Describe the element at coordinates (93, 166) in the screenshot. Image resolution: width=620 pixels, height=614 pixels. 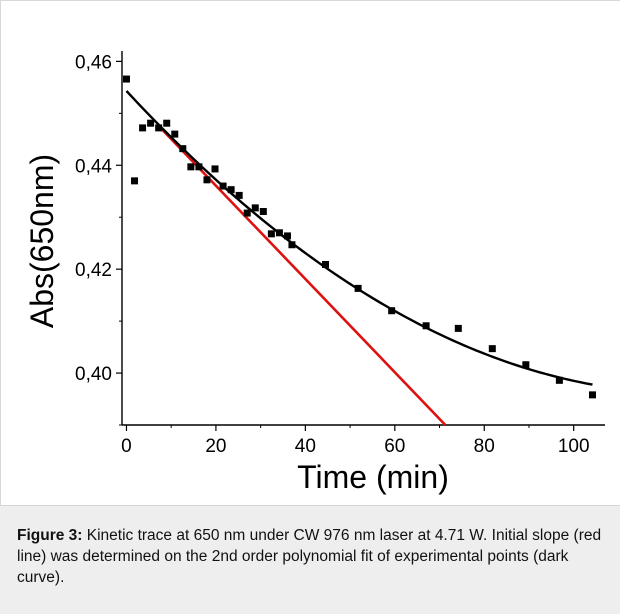
I see `y-tick-label: 0,44` at that location.